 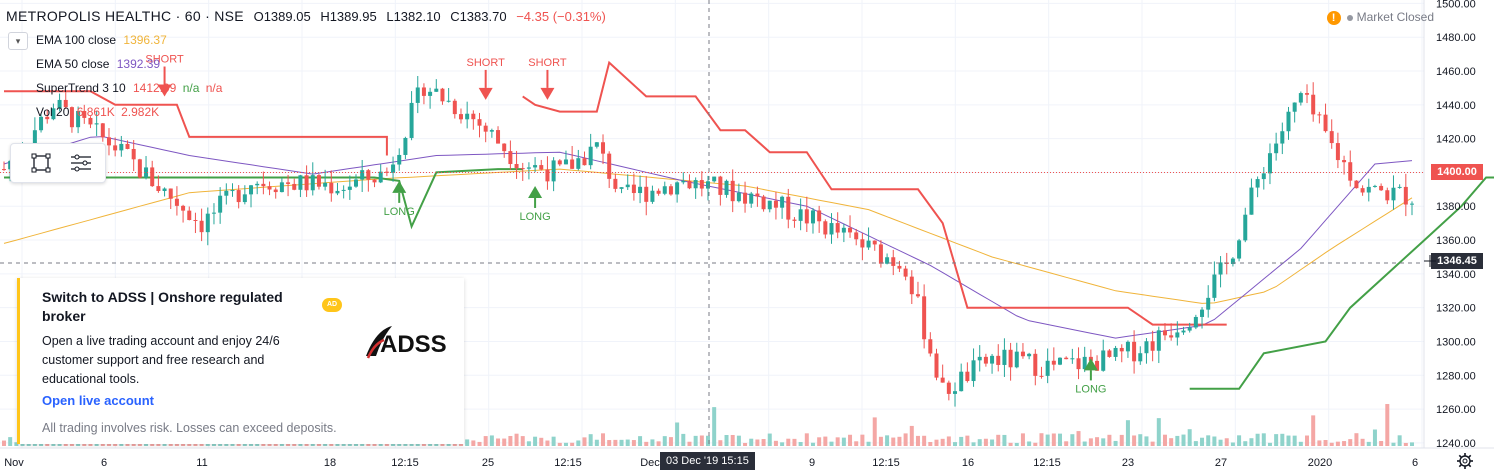 What do you see at coordinates (1456, 410) in the screenshot?
I see `price-tick-label: 1260.00` at bounding box center [1456, 410].